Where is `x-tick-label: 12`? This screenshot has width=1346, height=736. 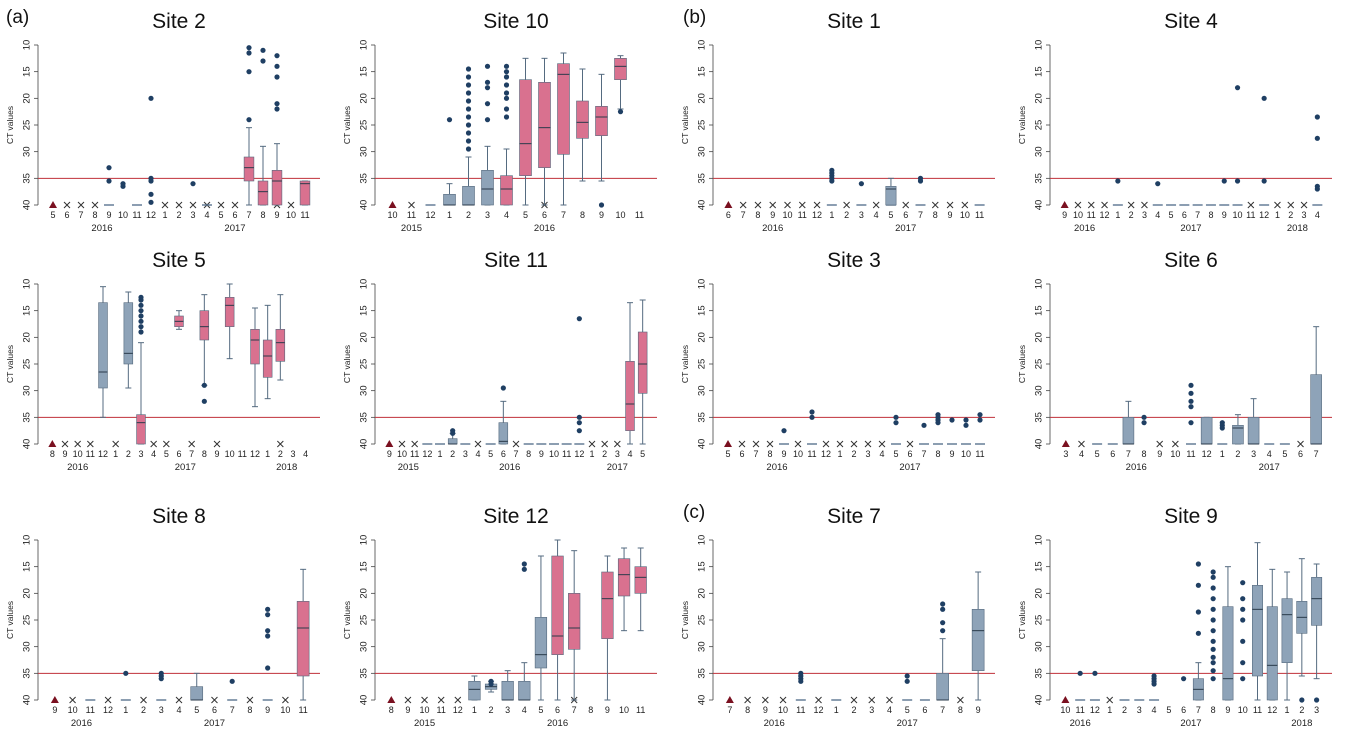
x-tick-label: 12 is located at coordinates (108, 710).